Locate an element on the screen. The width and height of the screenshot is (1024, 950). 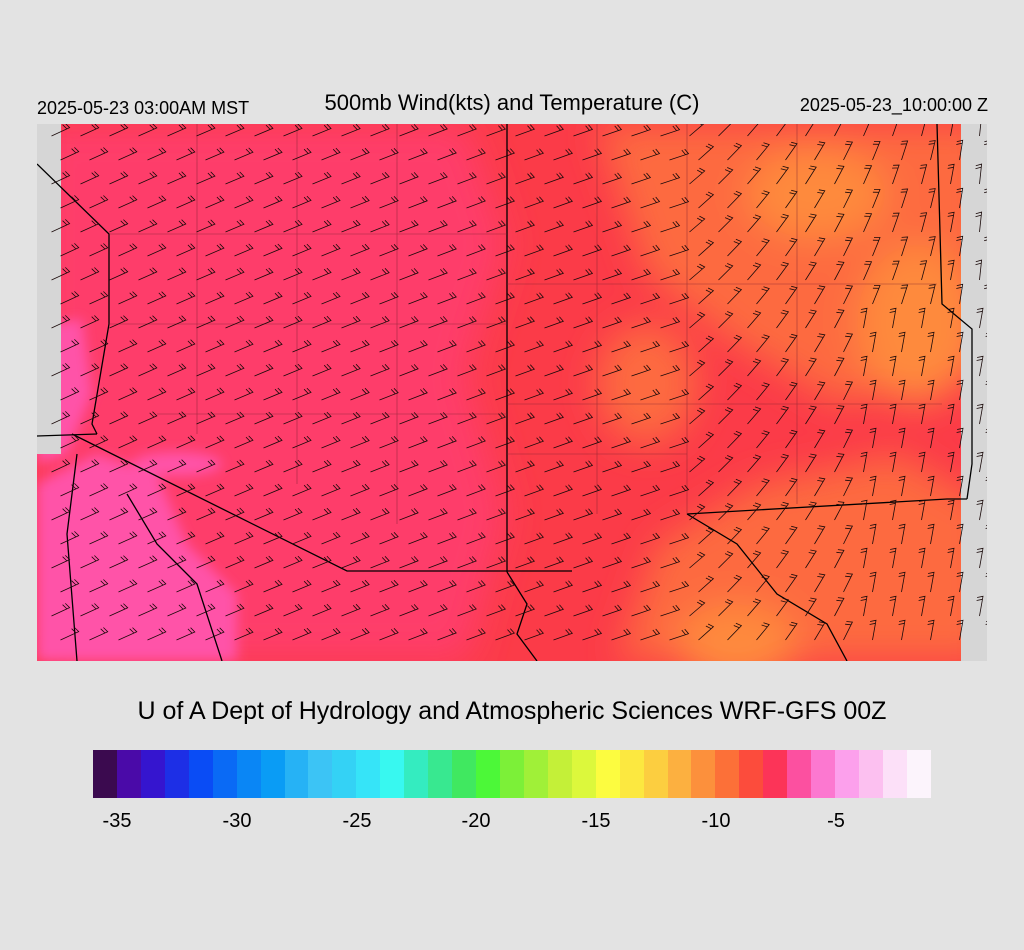
map-title: 500mb Wind(kts) and Temperature (C) is located at coordinates (512, 102).